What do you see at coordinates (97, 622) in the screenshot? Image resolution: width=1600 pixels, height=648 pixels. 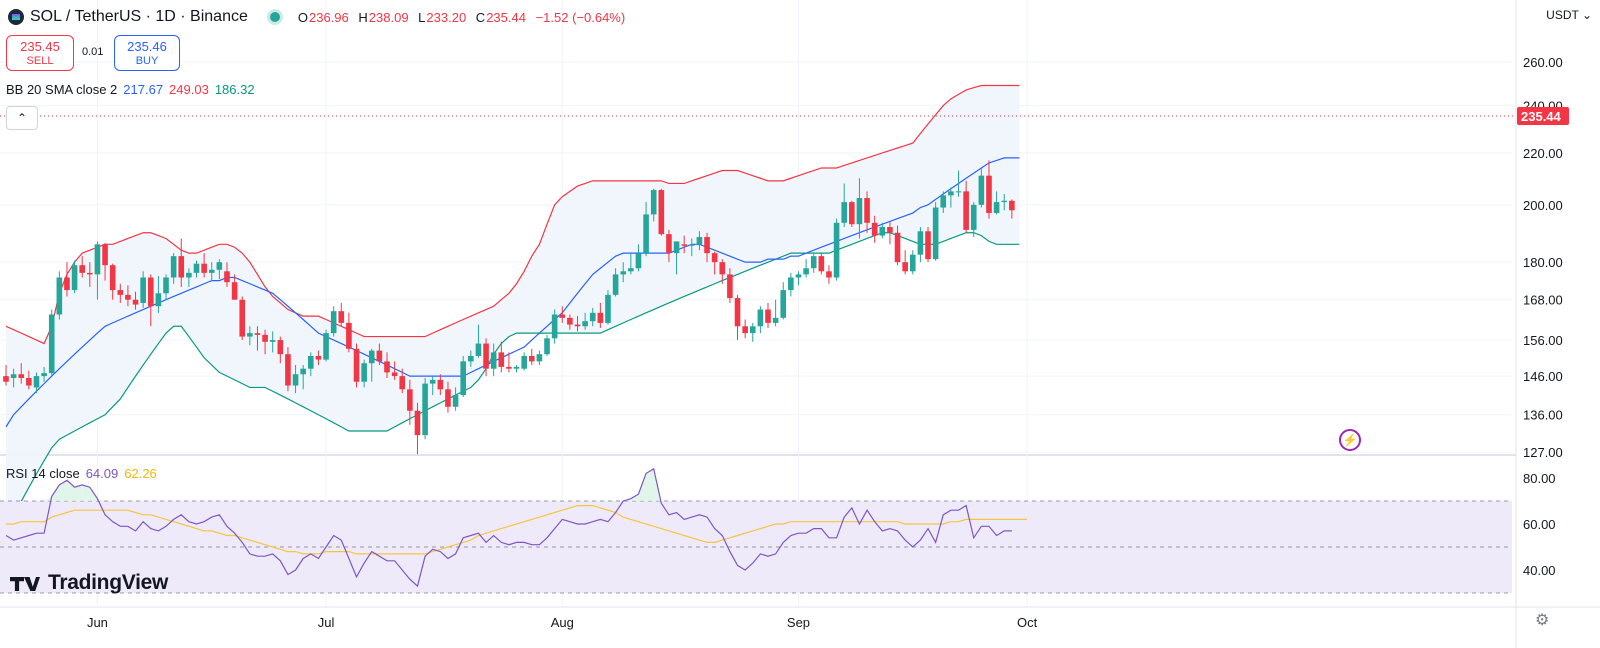 I see `time-tick-label: Jun` at bounding box center [97, 622].